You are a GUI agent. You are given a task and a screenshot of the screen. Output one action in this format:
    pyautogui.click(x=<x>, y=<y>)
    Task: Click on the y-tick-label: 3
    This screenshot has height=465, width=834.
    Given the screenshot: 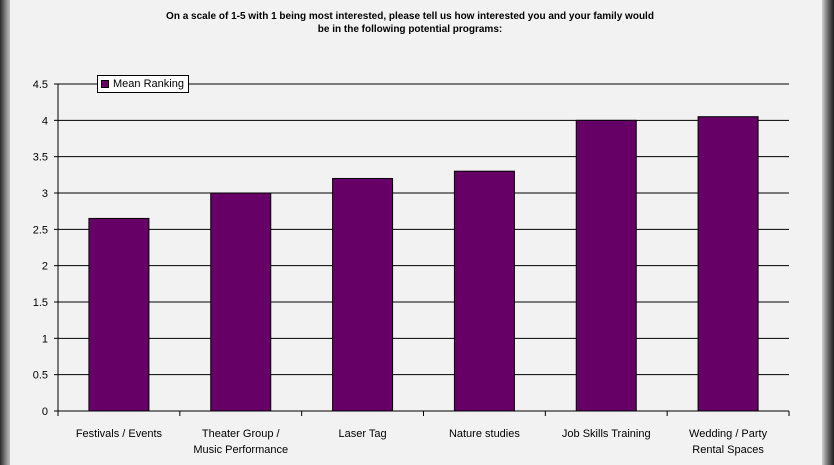 What is the action you would take?
    pyautogui.click(x=45, y=194)
    